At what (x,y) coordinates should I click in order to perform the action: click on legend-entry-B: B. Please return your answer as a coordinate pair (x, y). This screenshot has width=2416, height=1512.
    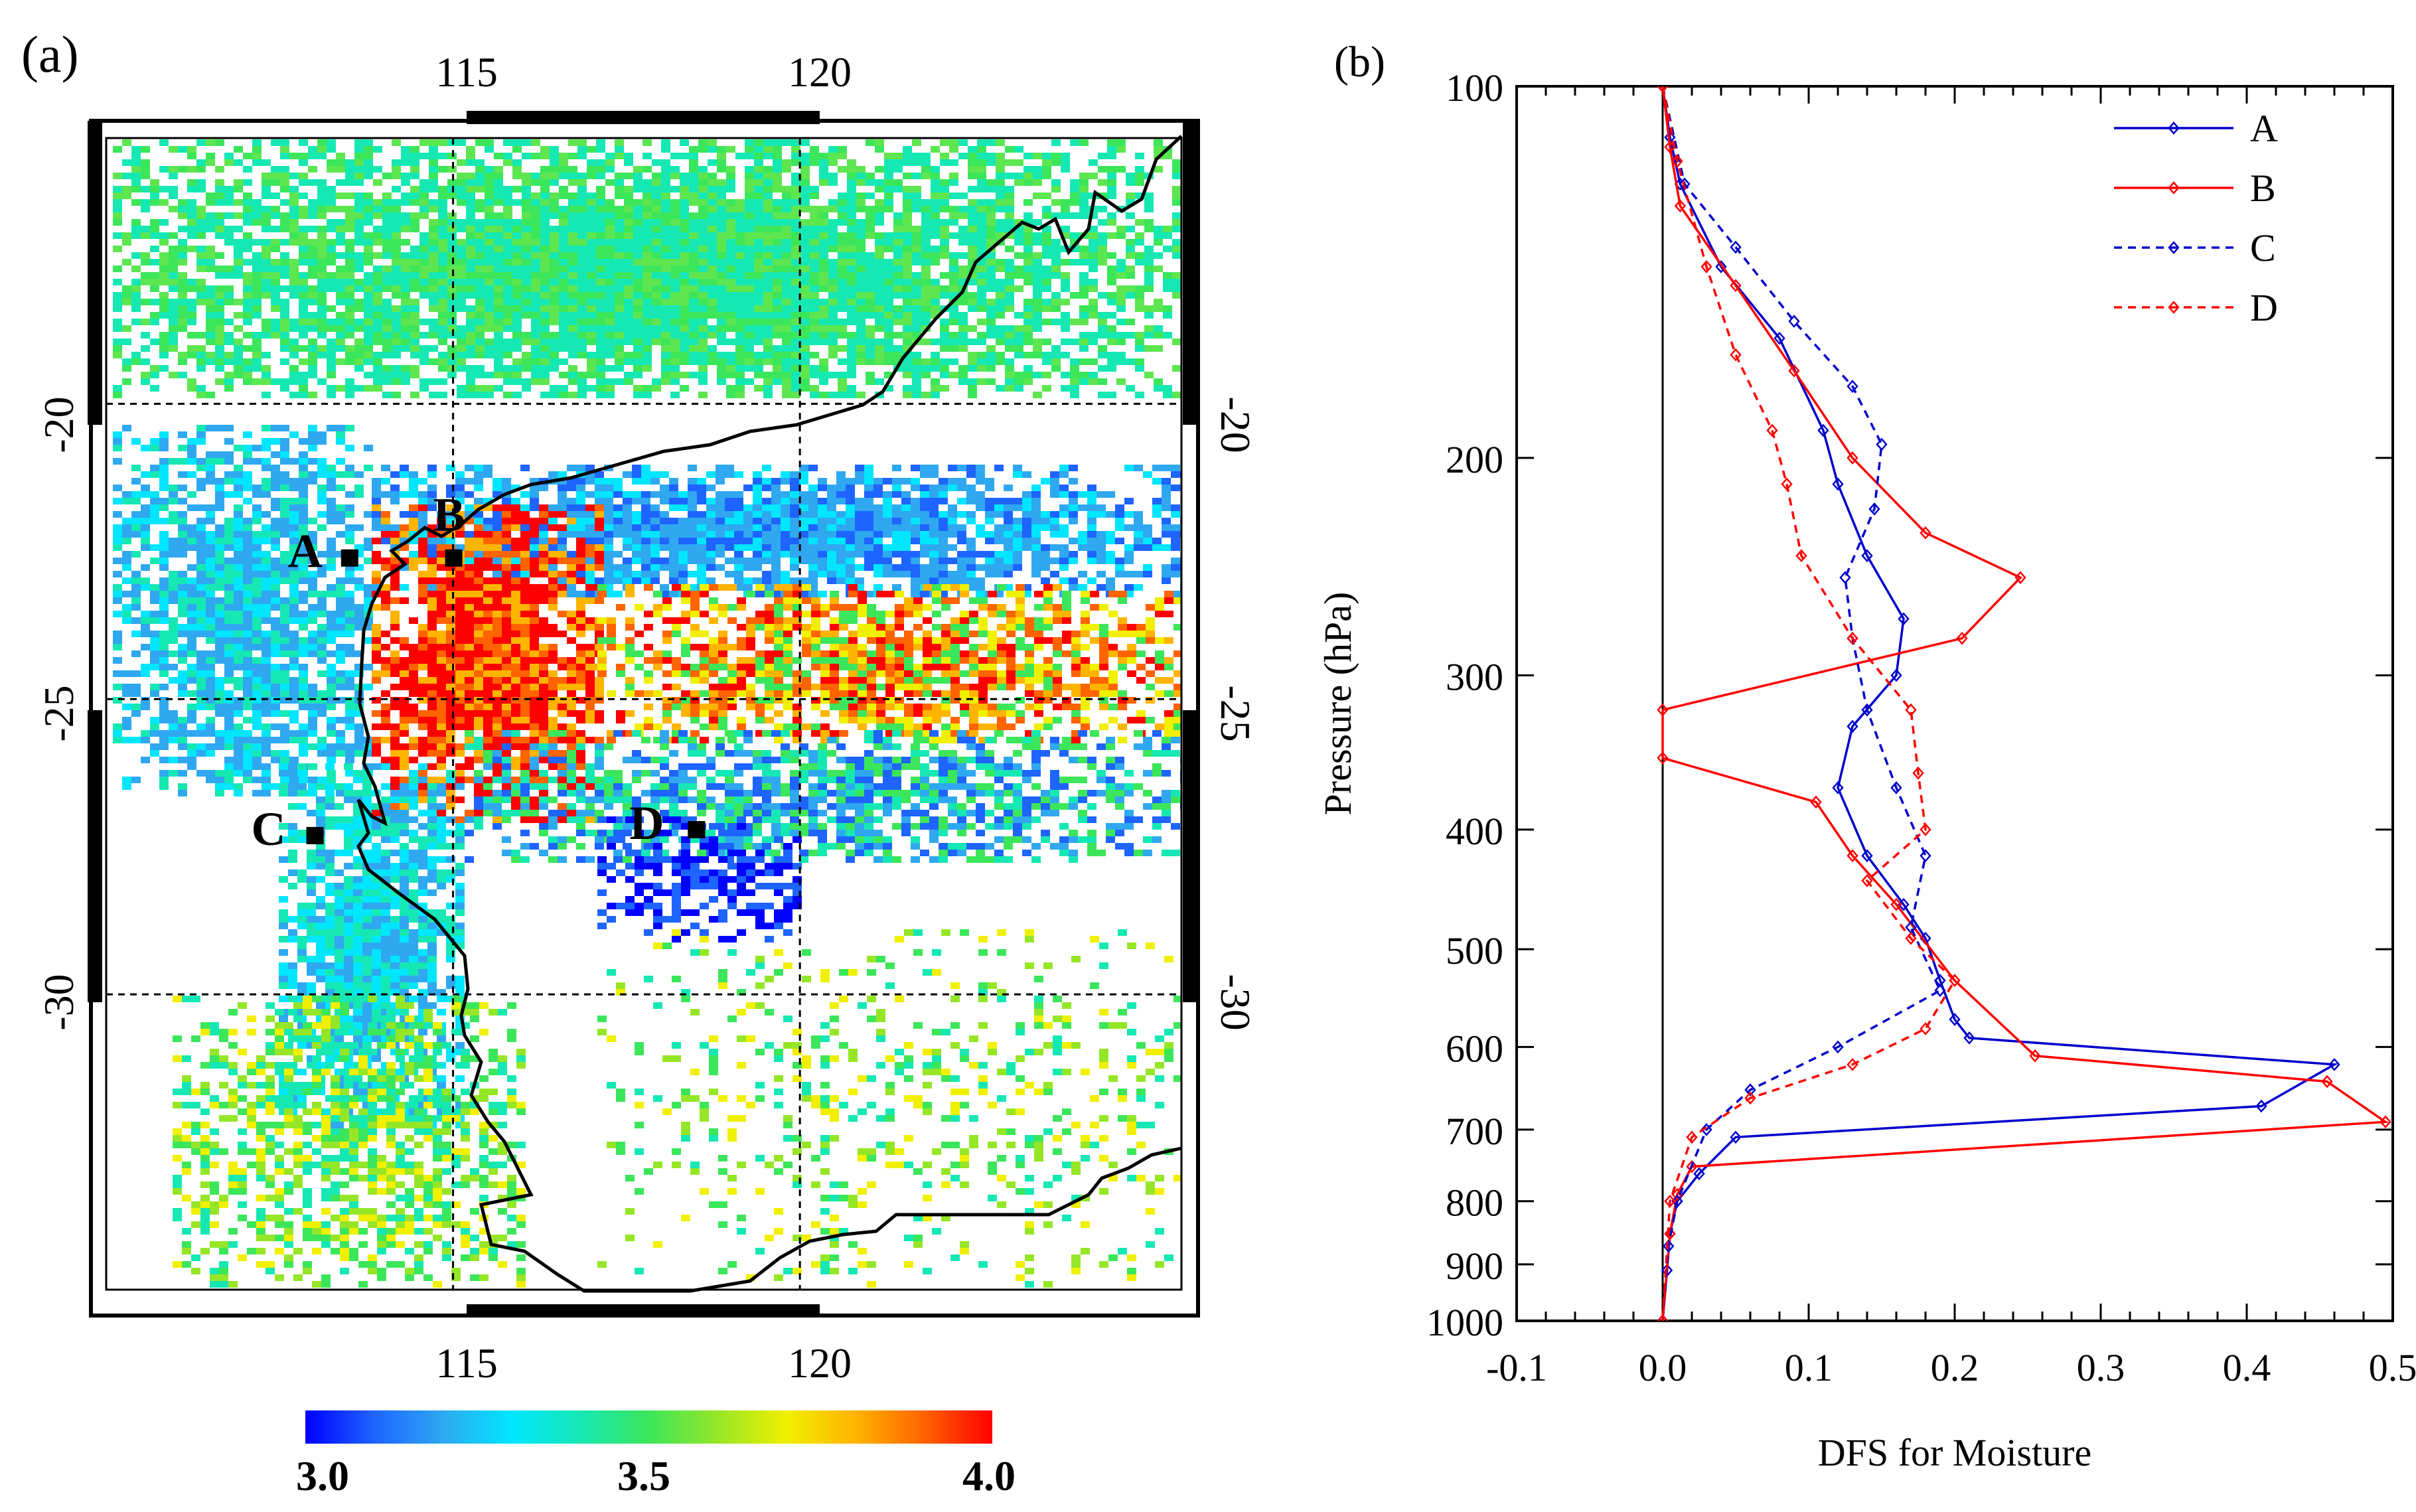
    Looking at the image, I should click on (2195, 188).